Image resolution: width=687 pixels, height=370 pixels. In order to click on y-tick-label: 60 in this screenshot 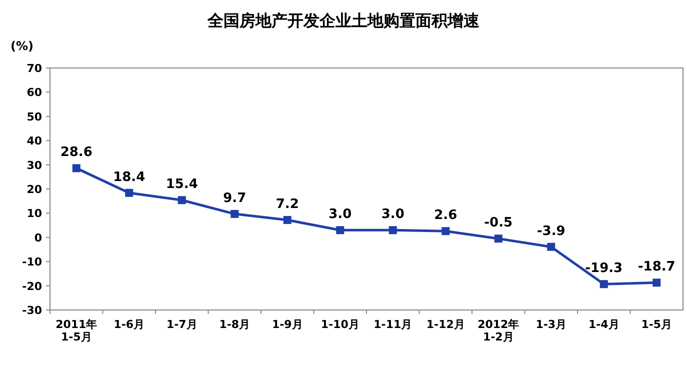, I will do `click(34, 93)`.